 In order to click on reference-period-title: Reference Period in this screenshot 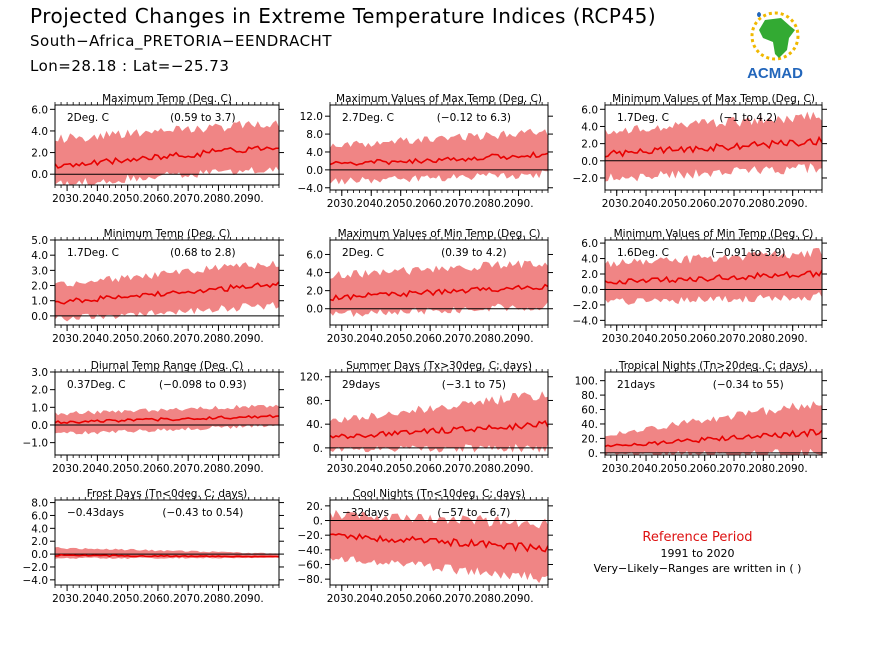, I will do `click(697, 537)`.